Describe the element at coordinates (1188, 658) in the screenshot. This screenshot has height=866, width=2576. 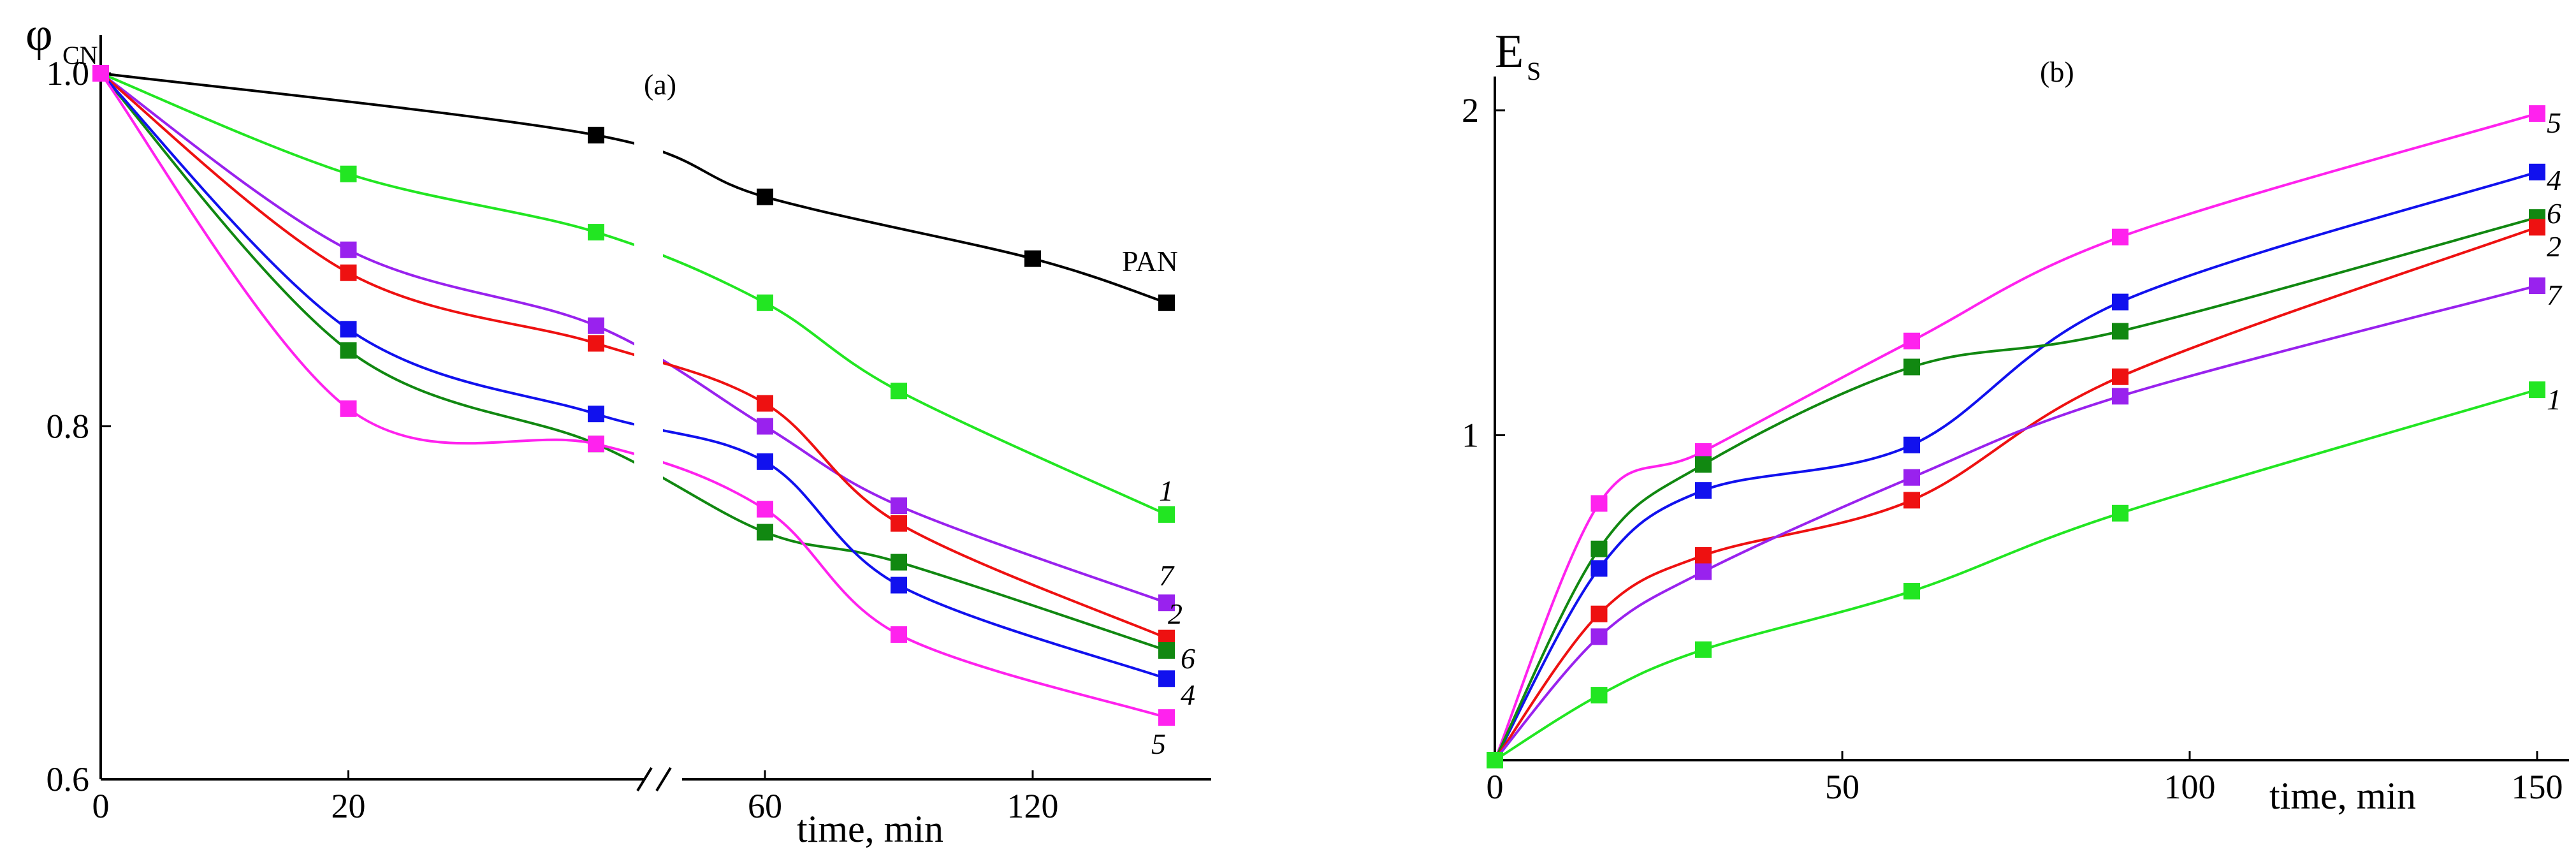
I see `panel-a-series-label-6: 6` at that location.